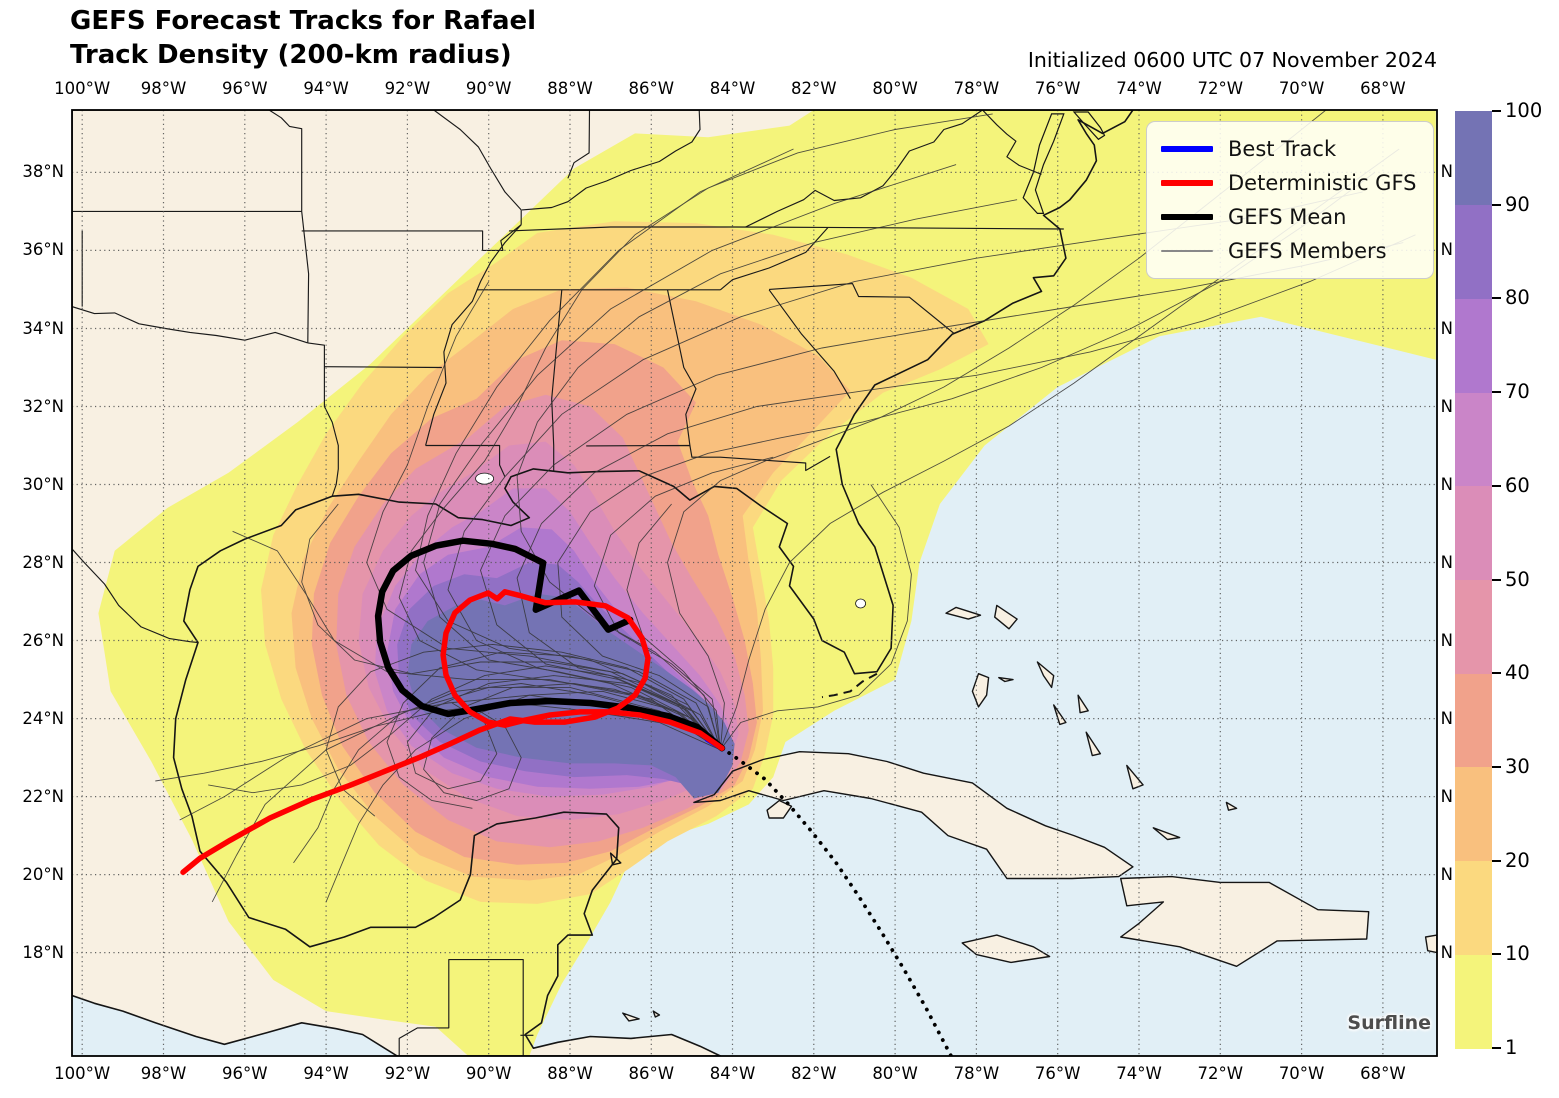 The width and height of the screenshot is (1559, 1098). I want to click on lat-tick-left: 38°N, so click(43, 172).